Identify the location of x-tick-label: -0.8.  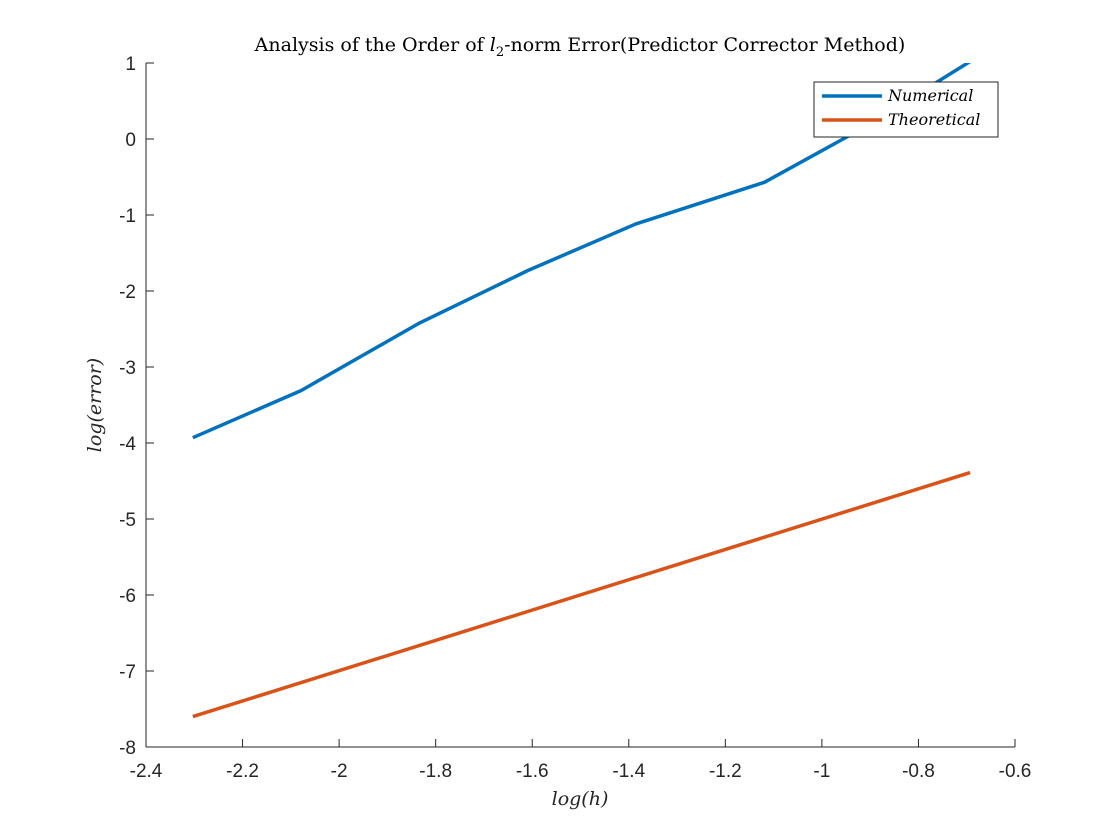
(918, 771).